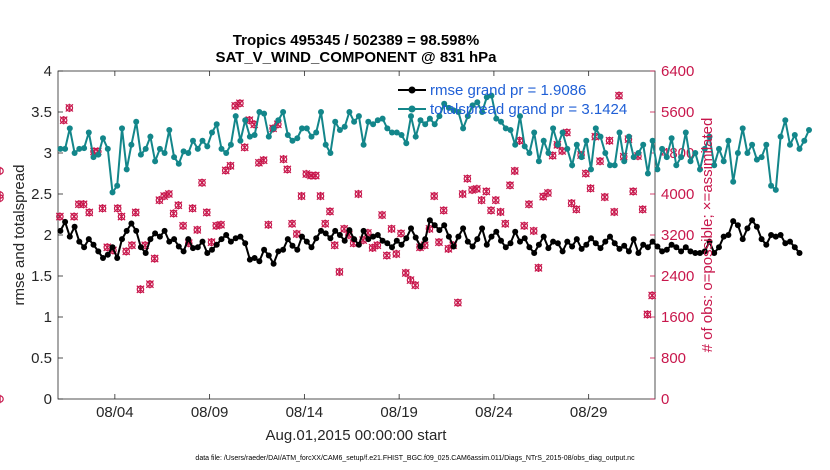 The height and width of the screenshot is (470, 830). Describe the element at coordinates (412, 109) in the screenshot. I see `legend-spread-marker` at that location.